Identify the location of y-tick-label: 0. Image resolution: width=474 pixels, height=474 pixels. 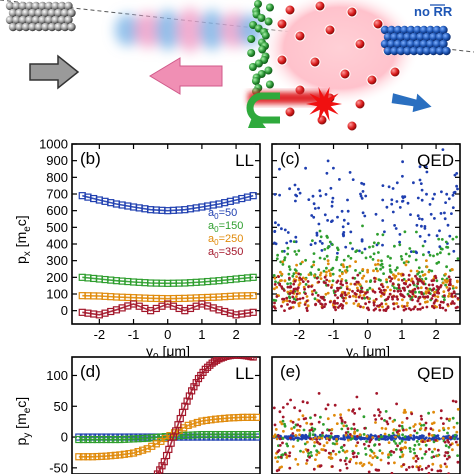
(64, 437).